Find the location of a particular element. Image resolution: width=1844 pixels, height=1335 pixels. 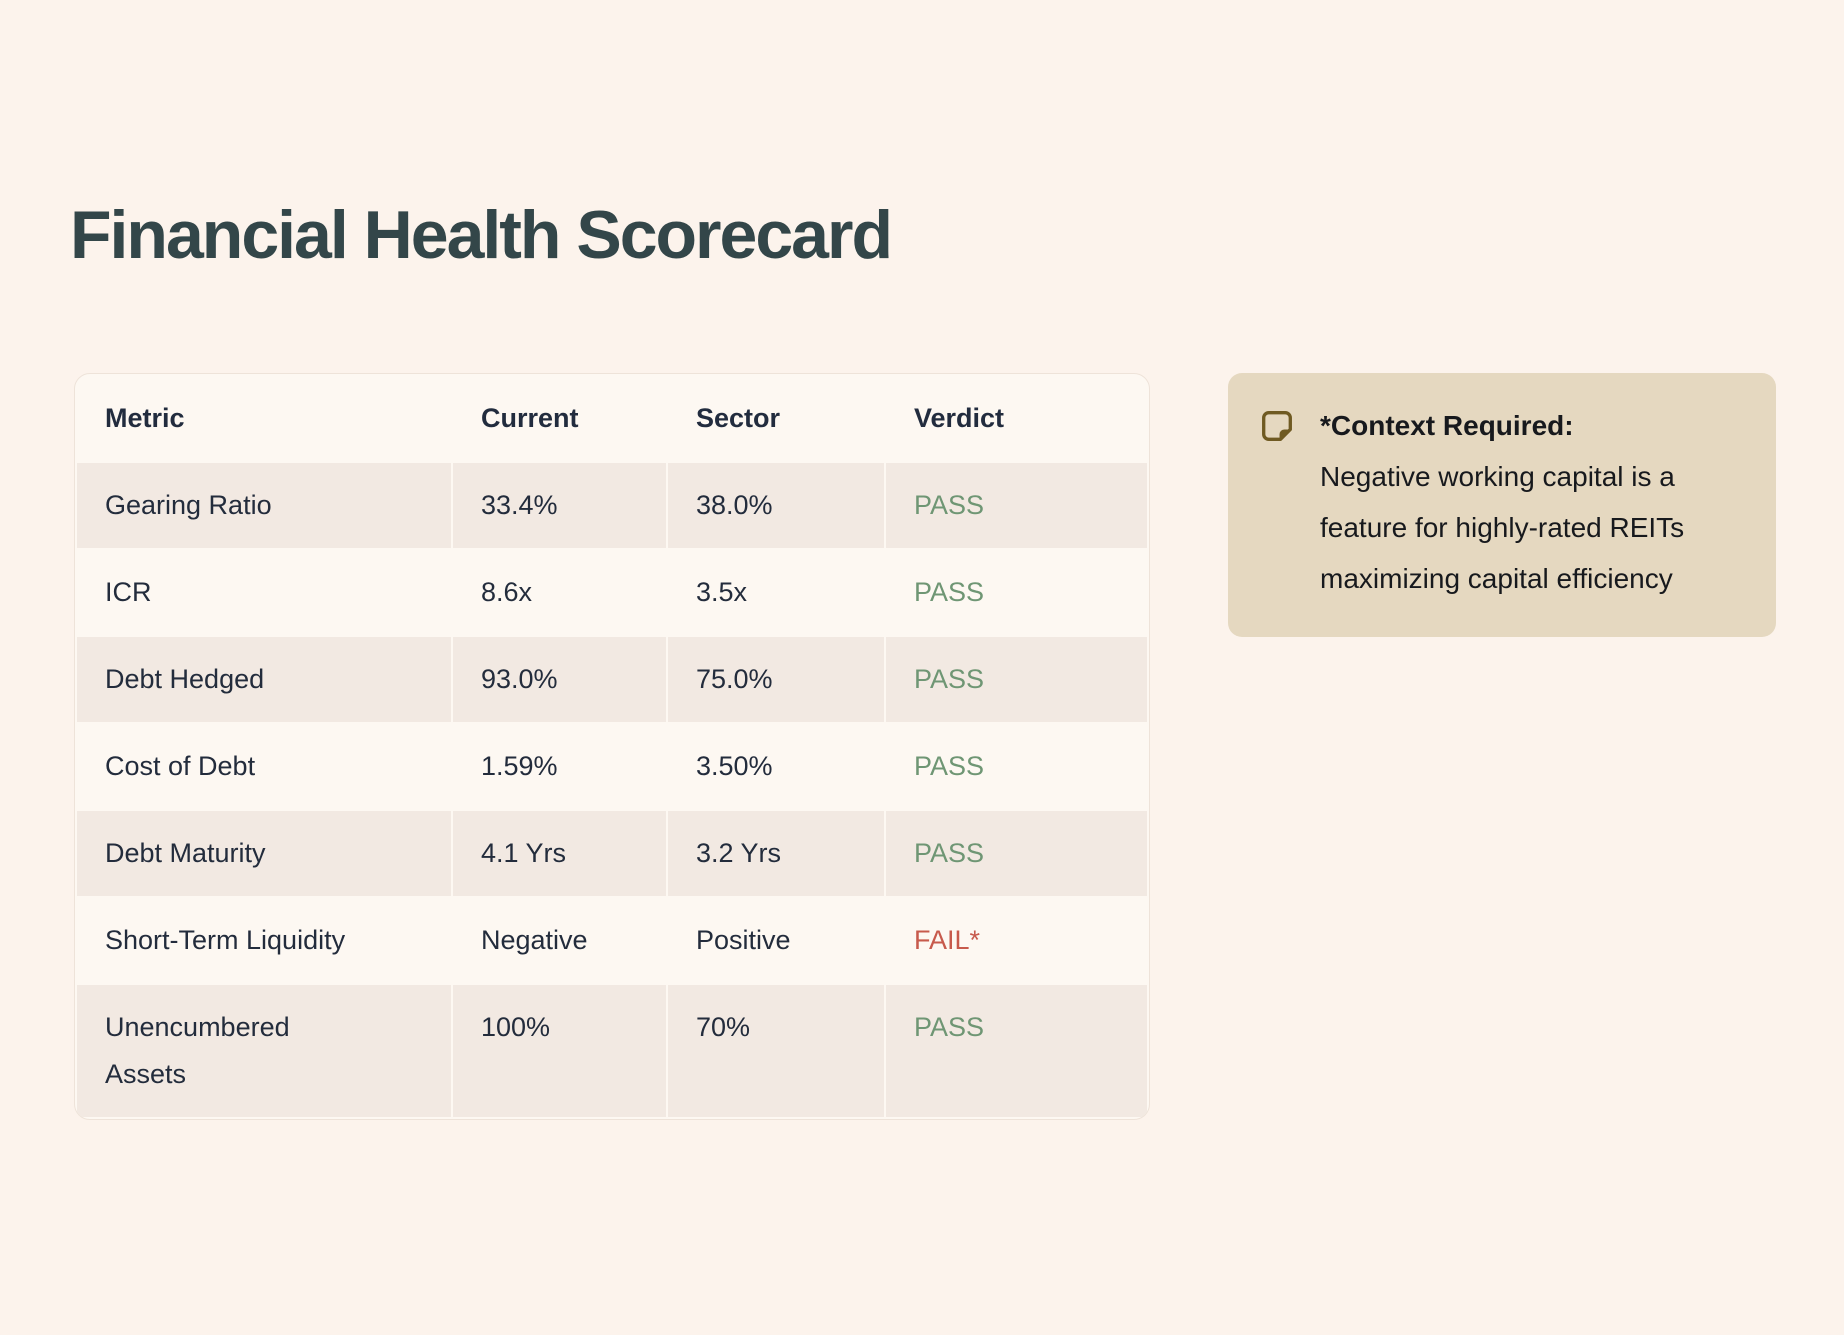

column-header-current: Current is located at coordinates (530, 418).